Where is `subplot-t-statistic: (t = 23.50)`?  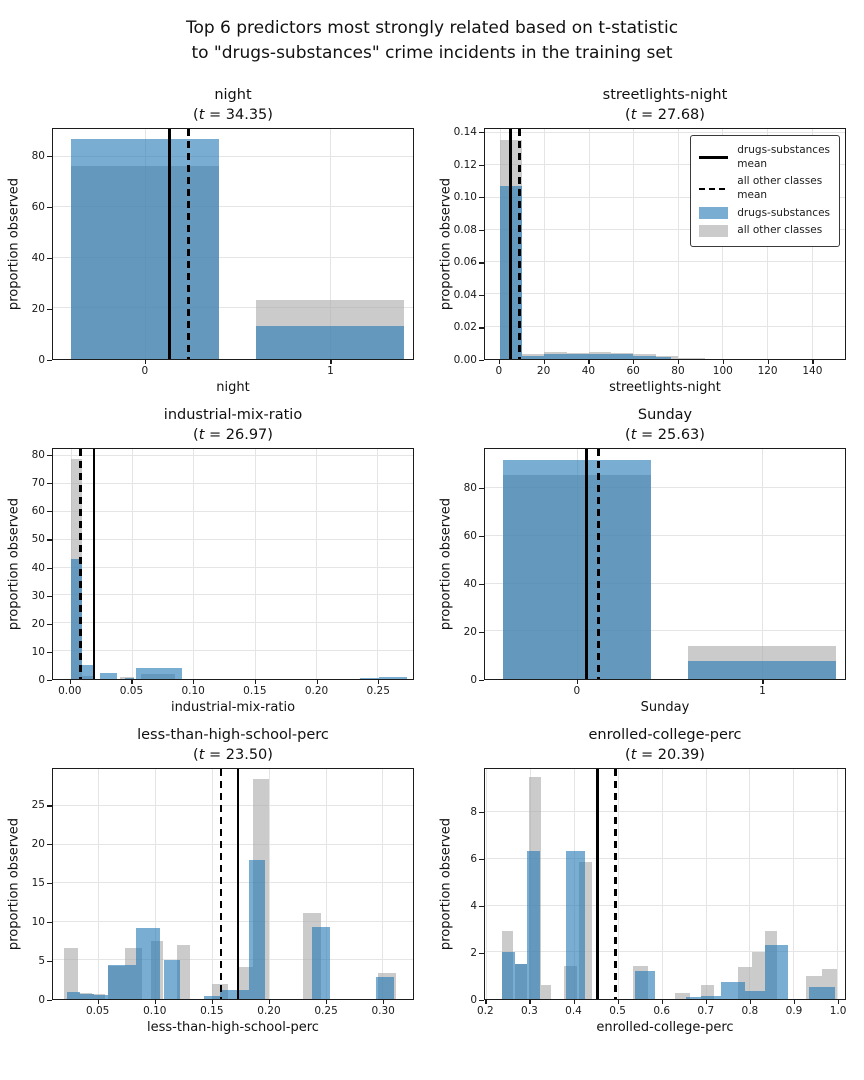
subplot-t-statistic: (t = 23.50) is located at coordinates (233, 755).